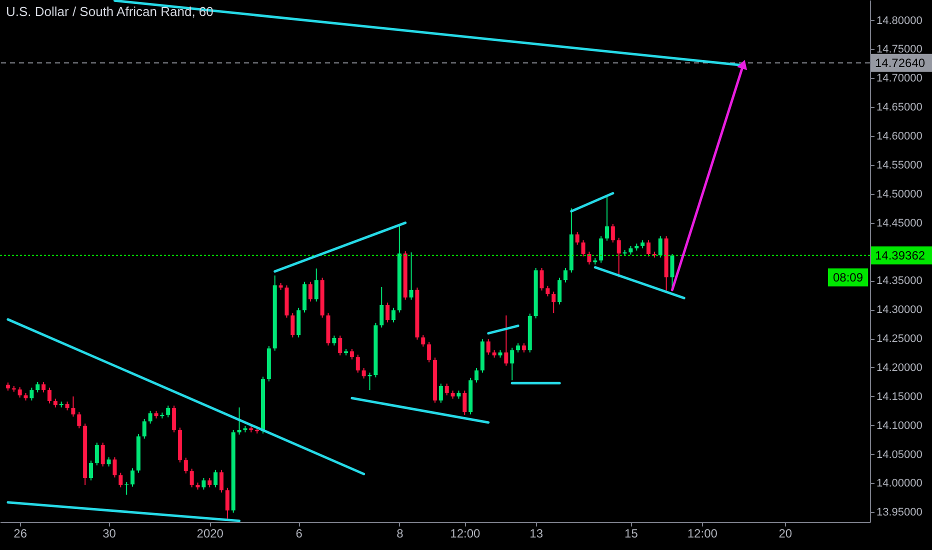 The width and height of the screenshot is (932, 550). I want to click on y-tick-label: 14.70000, so click(899, 78).